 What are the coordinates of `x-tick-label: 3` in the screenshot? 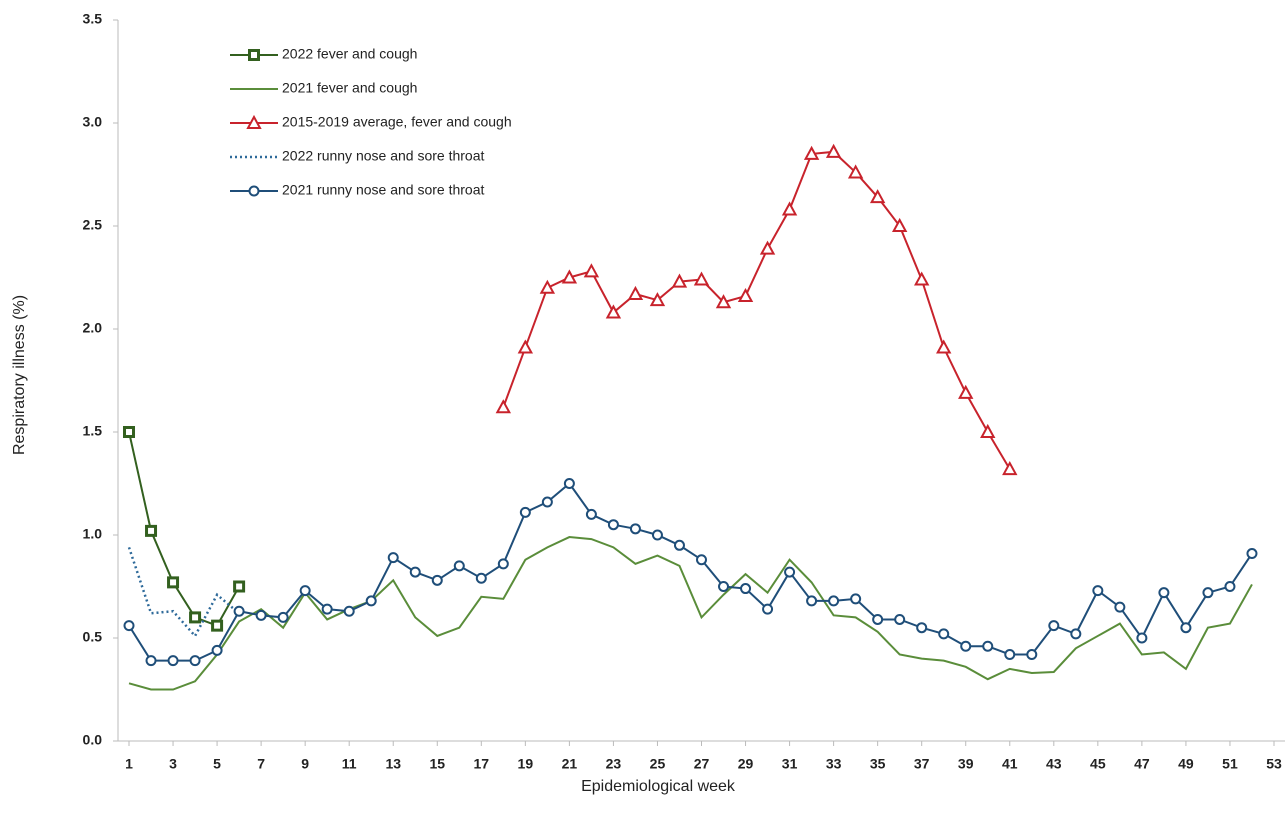 It's located at (173, 764).